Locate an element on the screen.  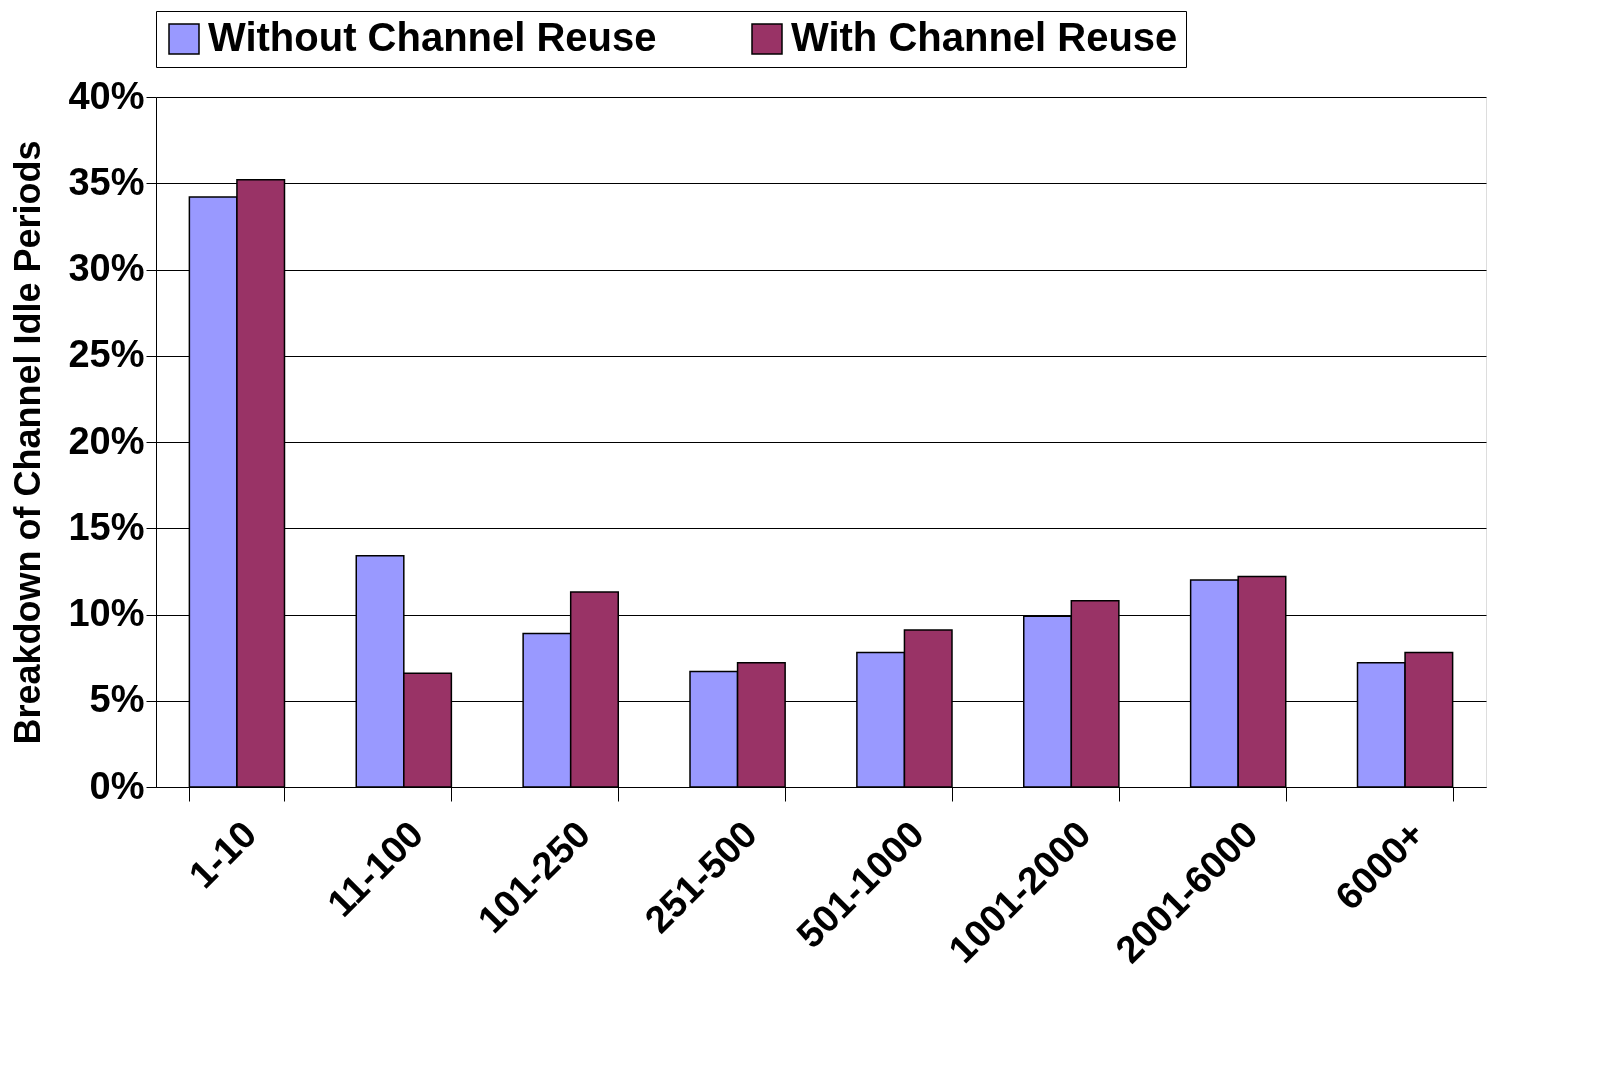
legend-label: With Channel Reuse is located at coordinates (984, 37).